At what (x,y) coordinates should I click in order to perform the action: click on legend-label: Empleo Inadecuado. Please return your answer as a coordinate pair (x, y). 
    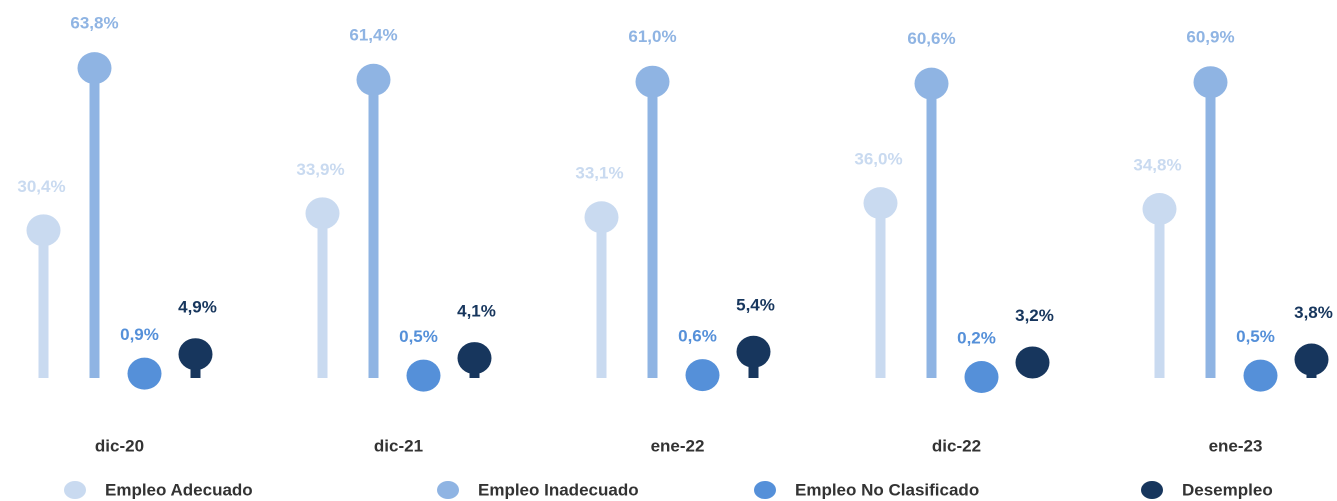
    Looking at the image, I should click on (558, 489).